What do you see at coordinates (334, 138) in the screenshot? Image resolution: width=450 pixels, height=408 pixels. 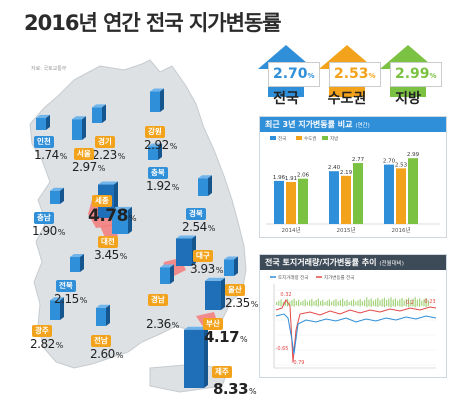 I see `legend-label: 지방` at bounding box center [334, 138].